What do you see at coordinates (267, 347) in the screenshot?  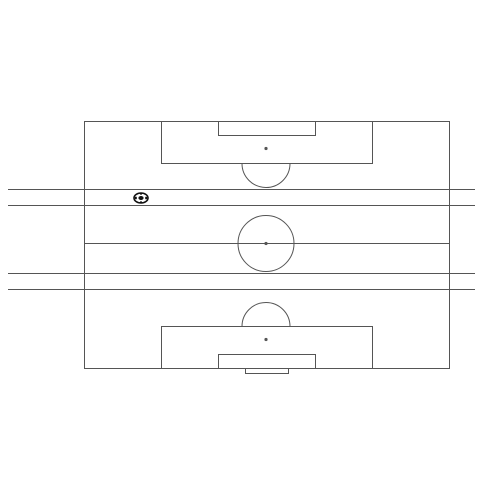 I see `bottom-penalty-area` at bounding box center [267, 347].